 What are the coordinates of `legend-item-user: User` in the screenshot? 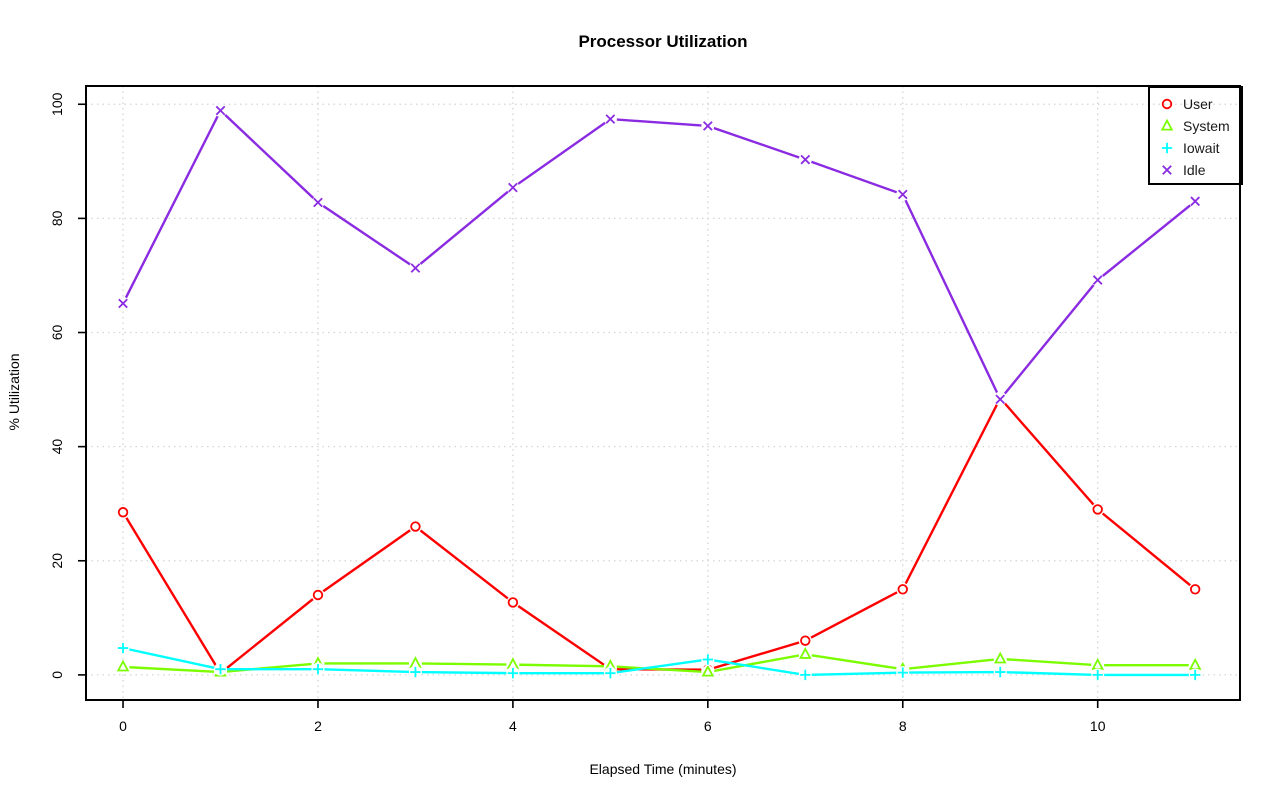 It's located at (1200, 104).